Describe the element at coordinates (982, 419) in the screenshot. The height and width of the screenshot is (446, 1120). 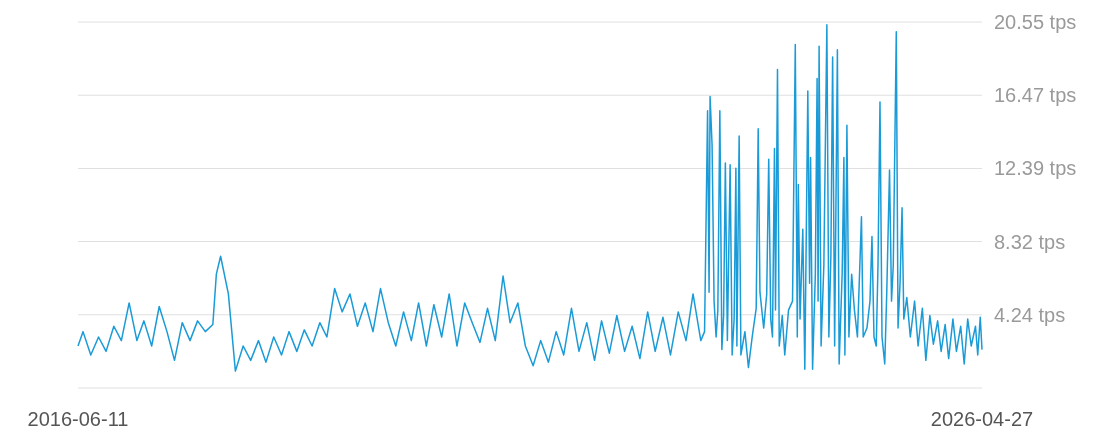
I see `x-tick-label: 2026-04-27` at that location.